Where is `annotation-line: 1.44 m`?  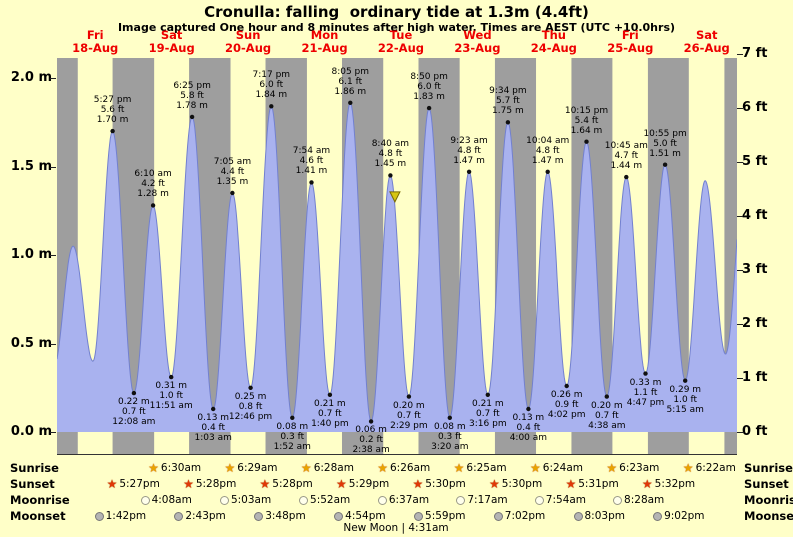
annotation-line: 1.44 m is located at coordinates (626, 166).